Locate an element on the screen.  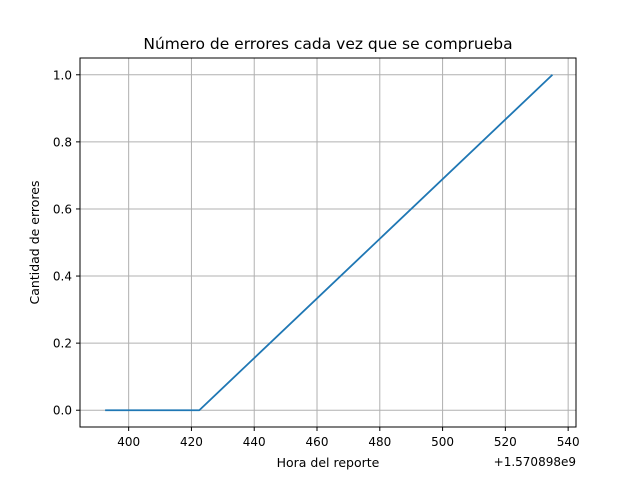
x-tick-label: 480 is located at coordinates (379, 442).